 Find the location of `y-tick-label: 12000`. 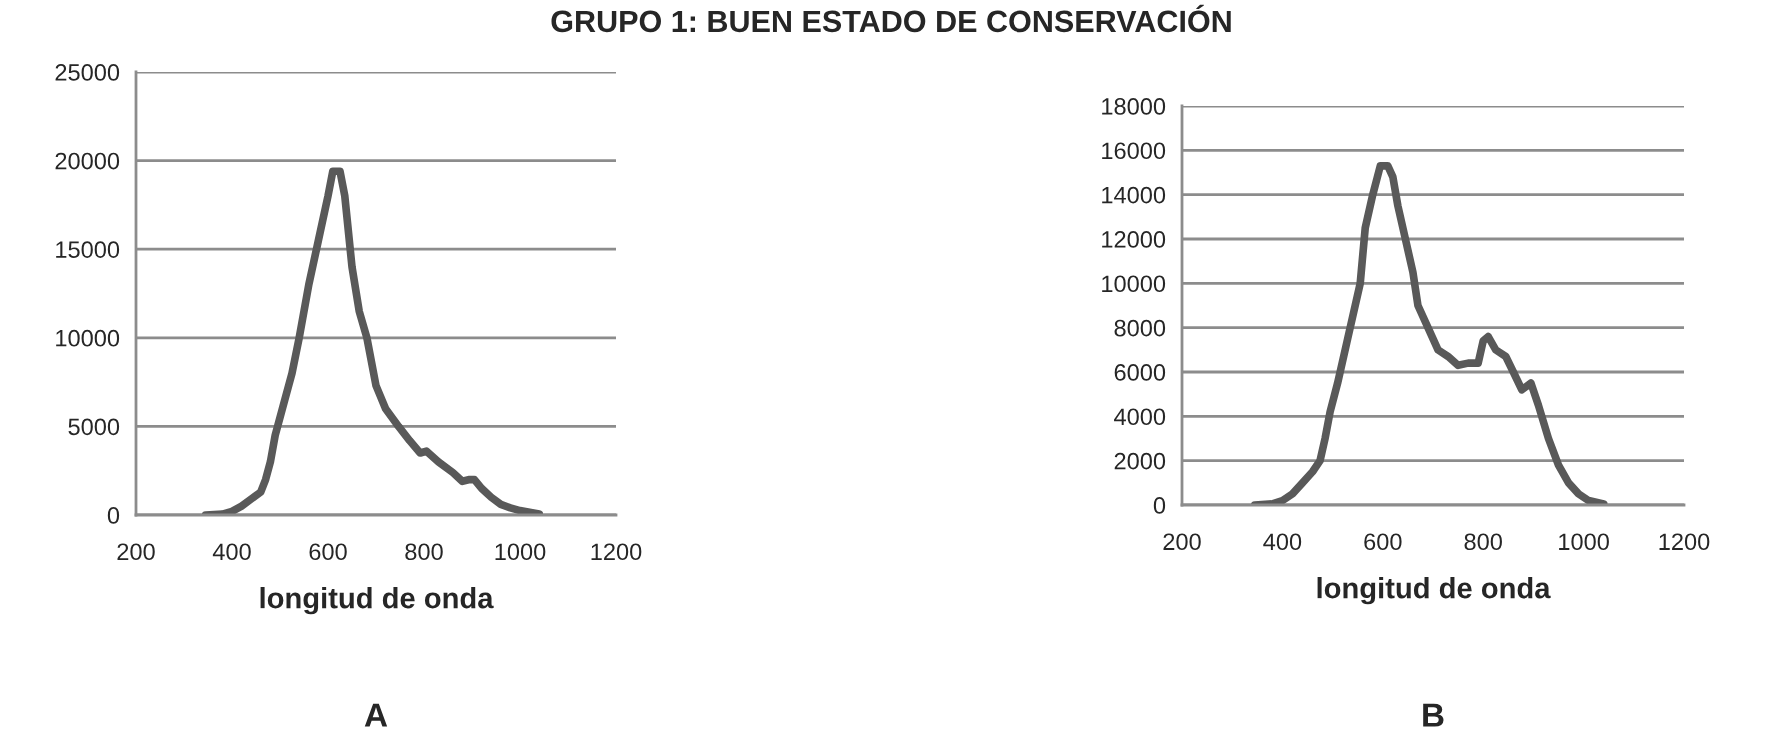

y-tick-label: 12000 is located at coordinates (1134, 239).